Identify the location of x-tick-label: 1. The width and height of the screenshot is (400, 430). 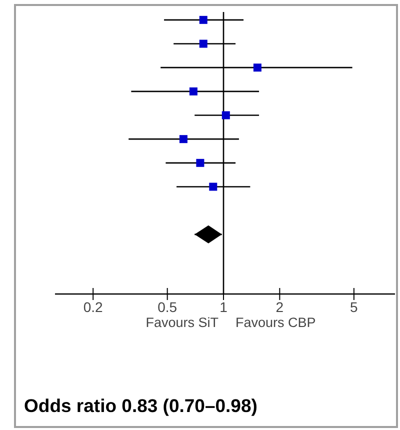
(224, 307).